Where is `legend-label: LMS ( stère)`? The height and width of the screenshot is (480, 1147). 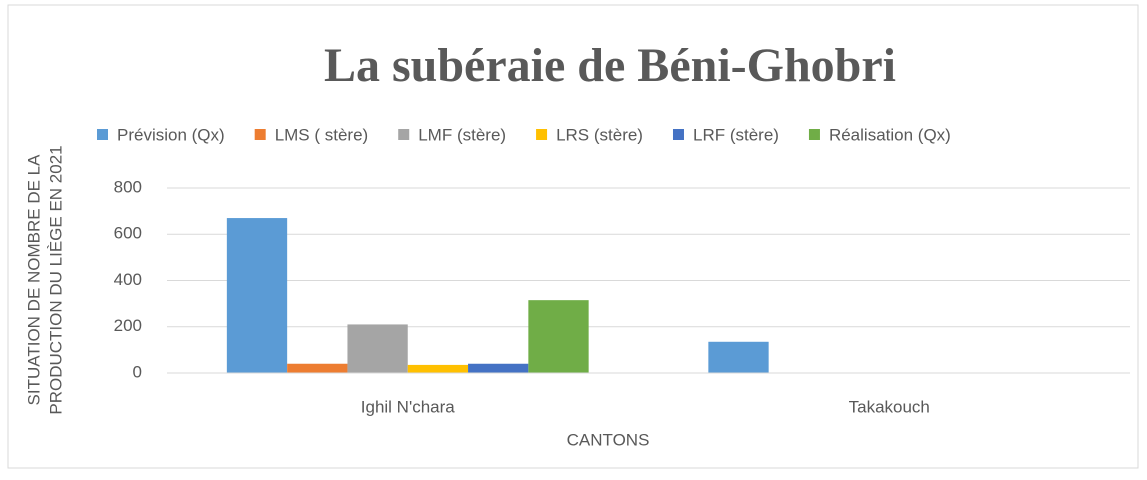
legend-label: LMS ( stère) is located at coordinates (322, 134).